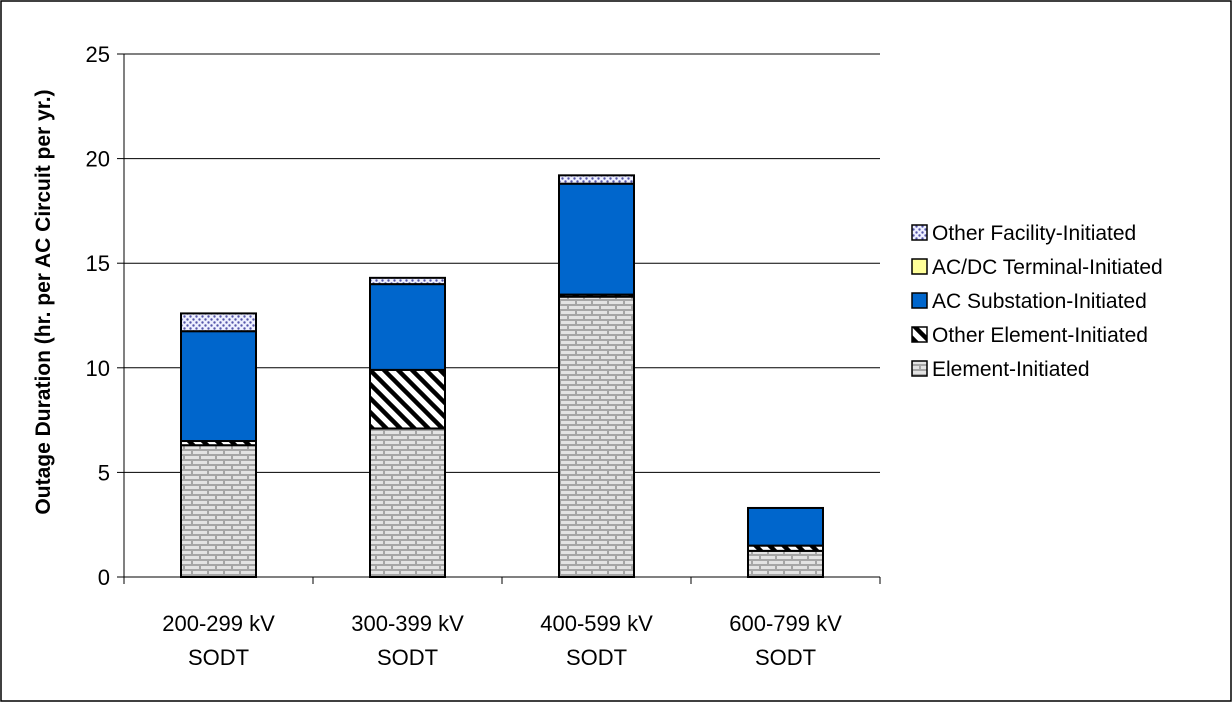 The width and height of the screenshot is (1232, 702). I want to click on legend-label: AC Substation-Initiated, so click(1039, 301).